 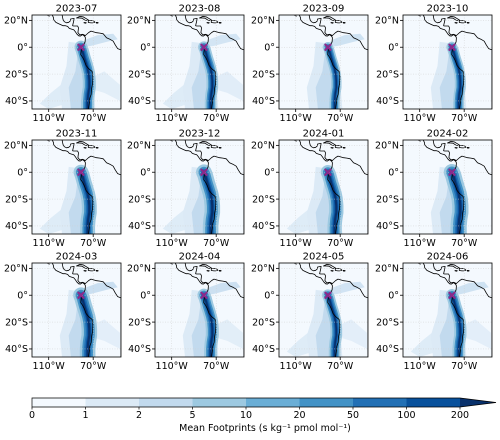 What do you see at coordinates (434, 312) in the screenshot?
I see `map-panel: 2024-06 20°N 0° 20°S 40°S 110°W 70°W` at bounding box center [434, 312].